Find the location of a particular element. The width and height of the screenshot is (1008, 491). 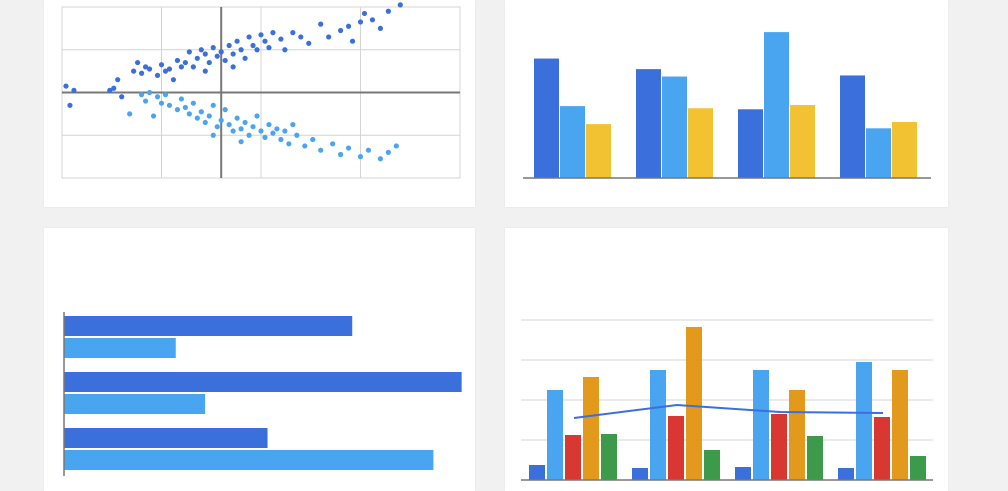

combo-chart is located at coordinates (727, 400).